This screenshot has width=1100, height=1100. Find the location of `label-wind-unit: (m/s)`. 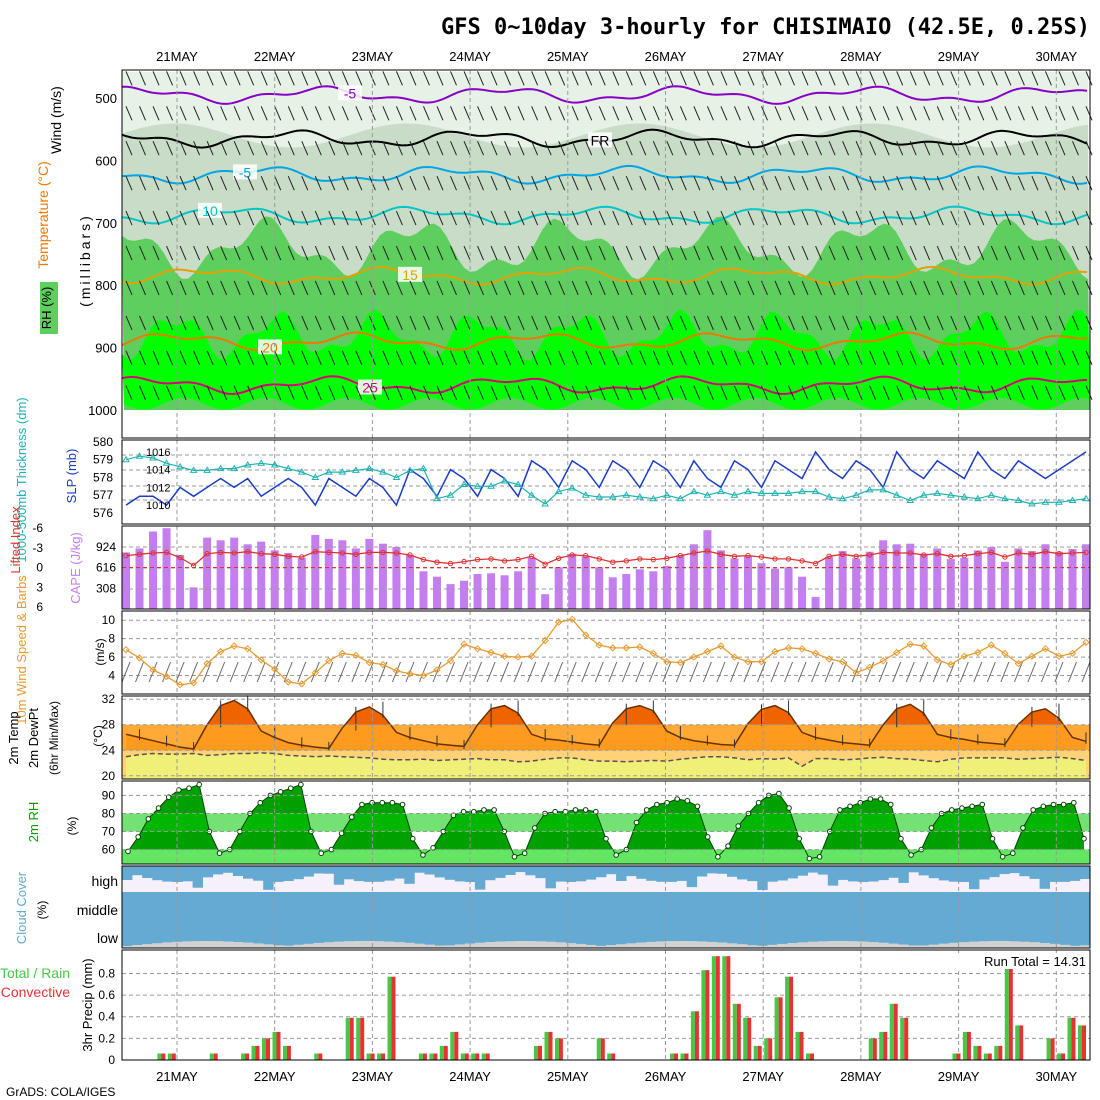

label-wind-unit: (m/s) is located at coordinates (100, 651).